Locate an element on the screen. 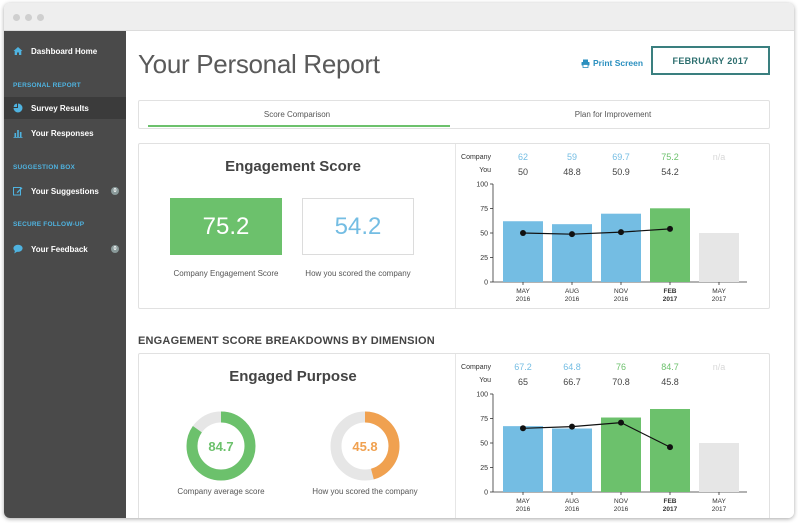 The width and height of the screenshot is (798, 523). window-minimize-dot is located at coordinates (28, 17).